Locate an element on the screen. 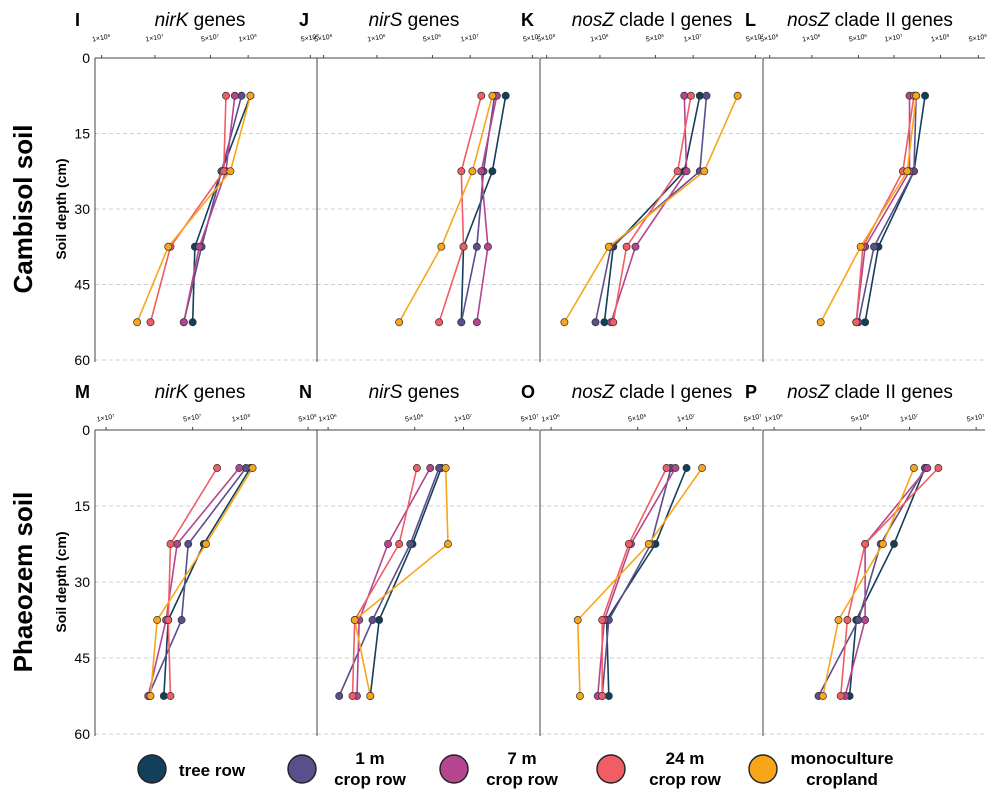  panel-title-gene: nirS is located at coordinates (386, 392).